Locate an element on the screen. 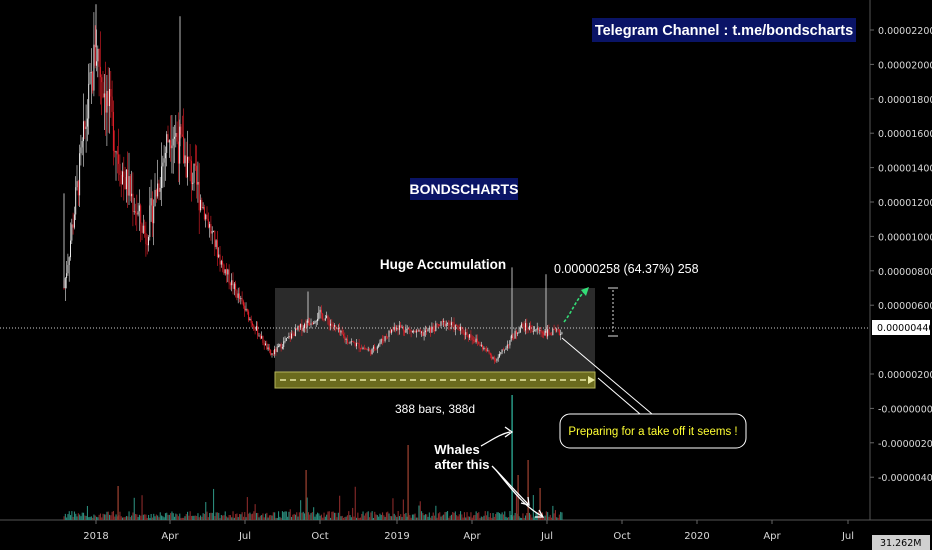 The width and height of the screenshot is (932, 550). telegram-banner is located at coordinates (724, 30).